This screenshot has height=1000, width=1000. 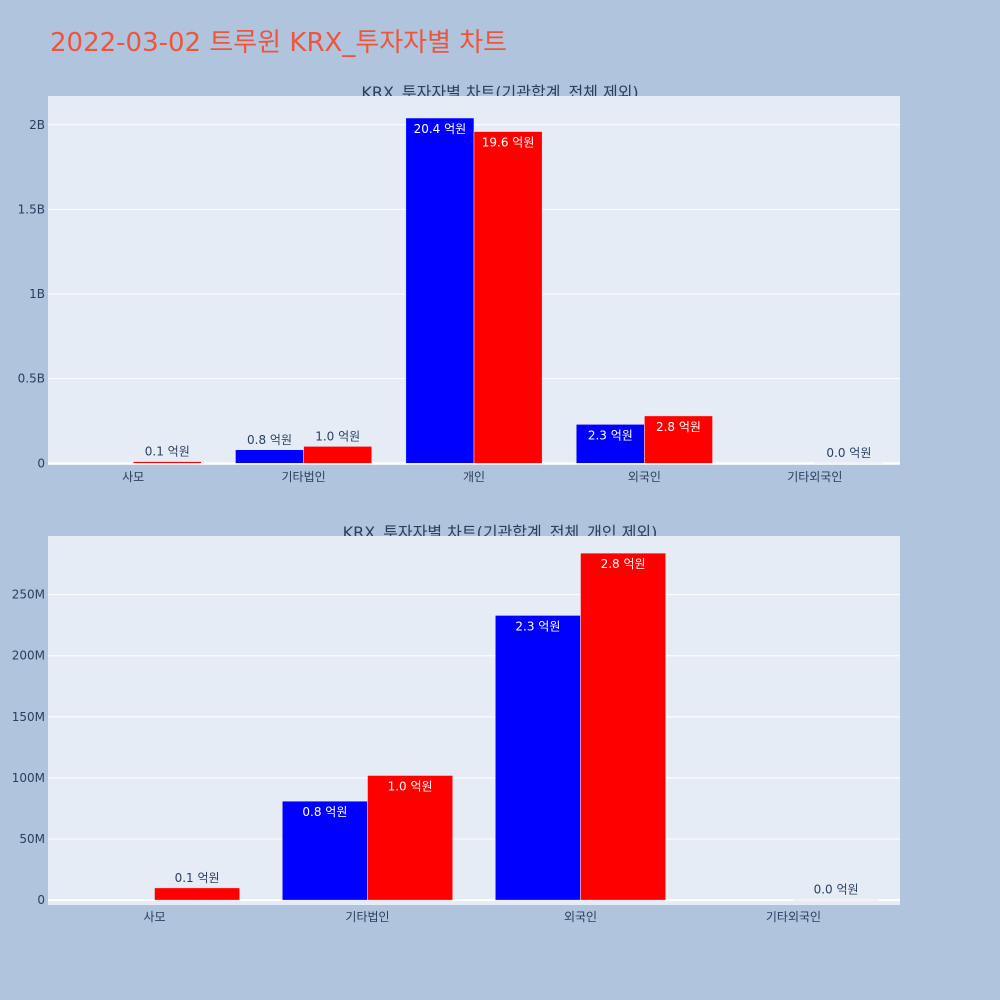 What do you see at coordinates (31, 209) in the screenshot?
I see `chart-1-y-tick-label: 1.5B` at bounding box center [31, 209].